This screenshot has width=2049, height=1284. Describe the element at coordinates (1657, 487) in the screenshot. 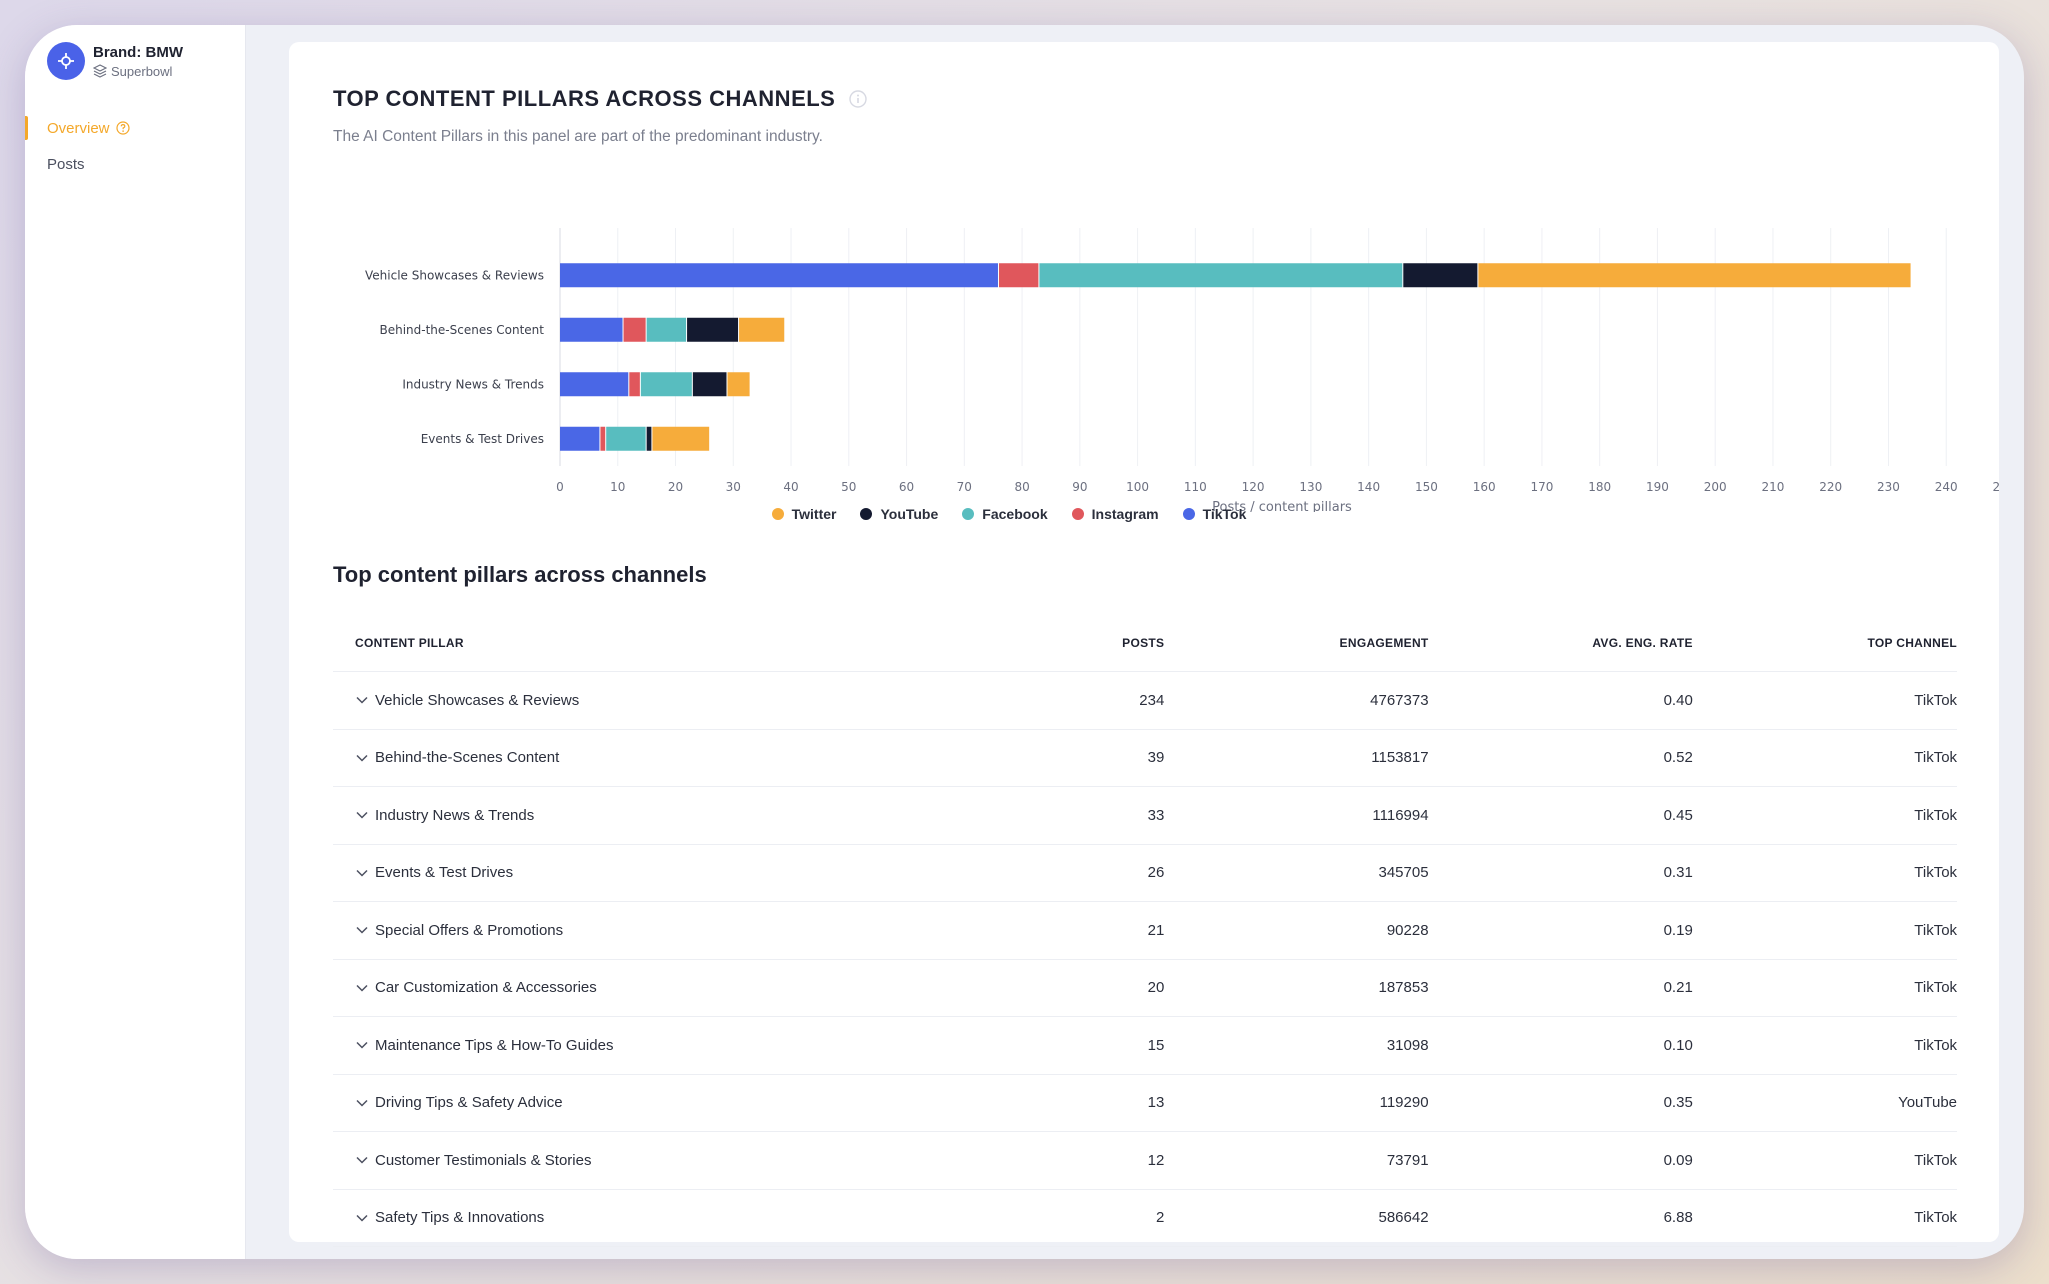

I see `x-tick-label: 190` at that location.